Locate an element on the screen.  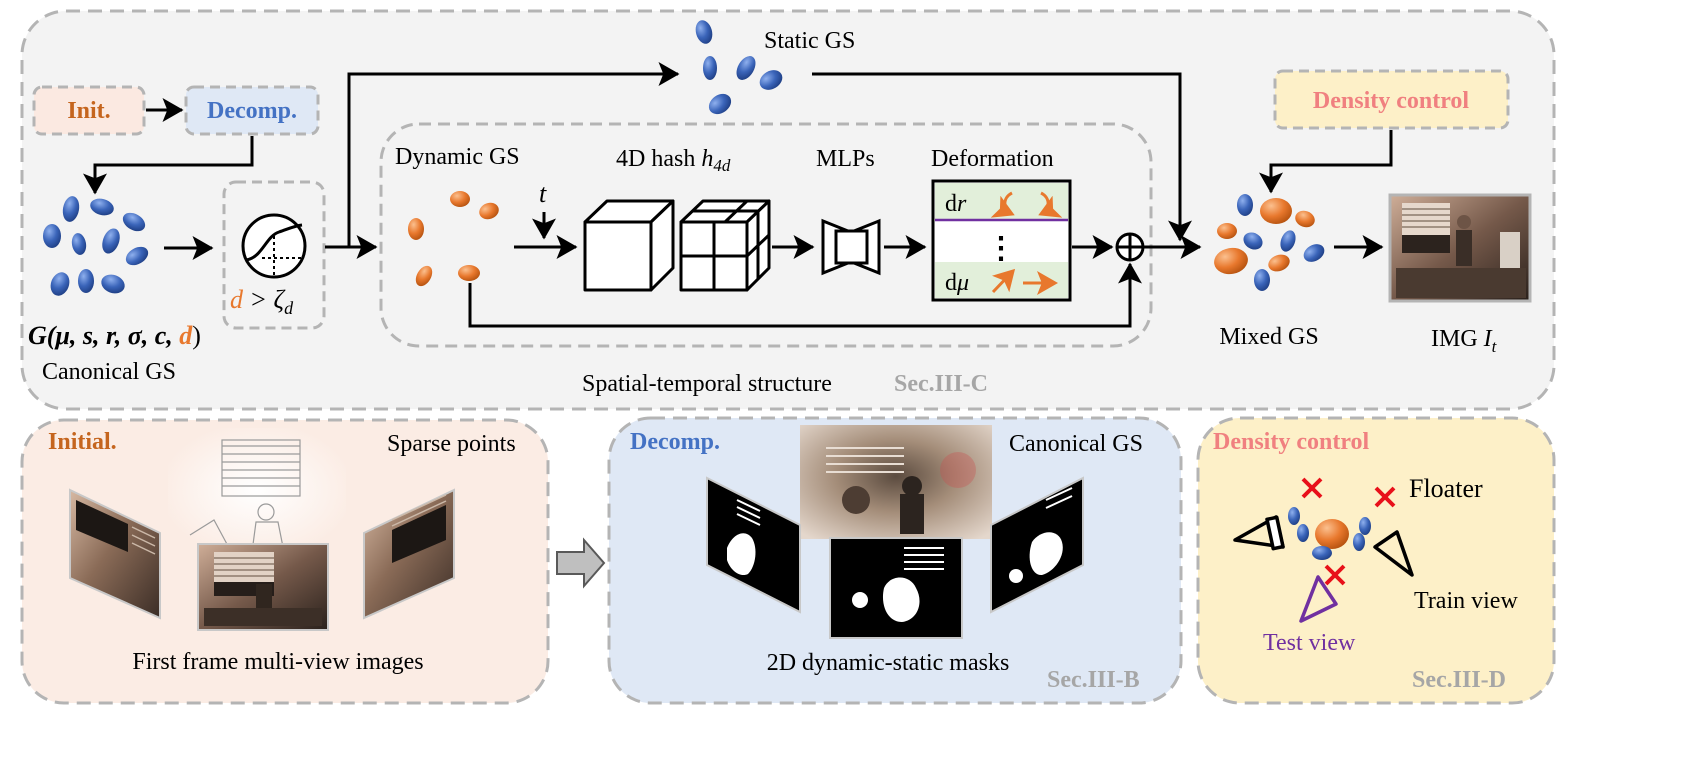
sec-c-label: Sec.III-C is located at coordinates (941, 384).